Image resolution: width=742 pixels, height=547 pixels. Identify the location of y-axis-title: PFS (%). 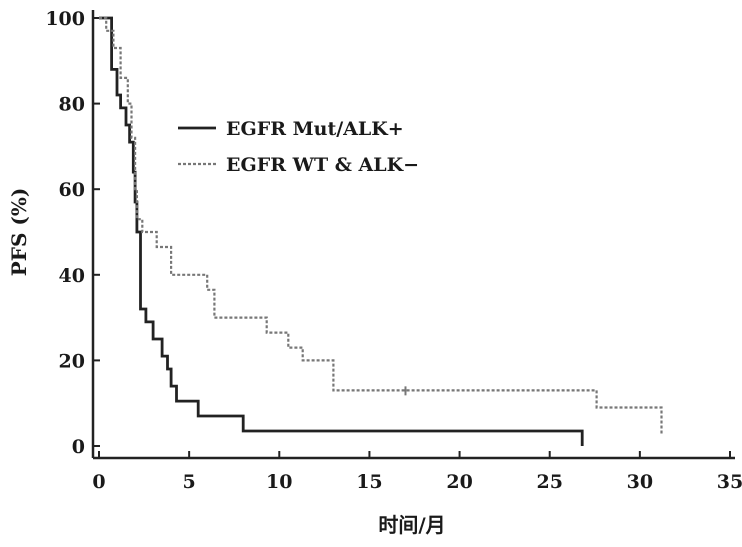
(19, 232).